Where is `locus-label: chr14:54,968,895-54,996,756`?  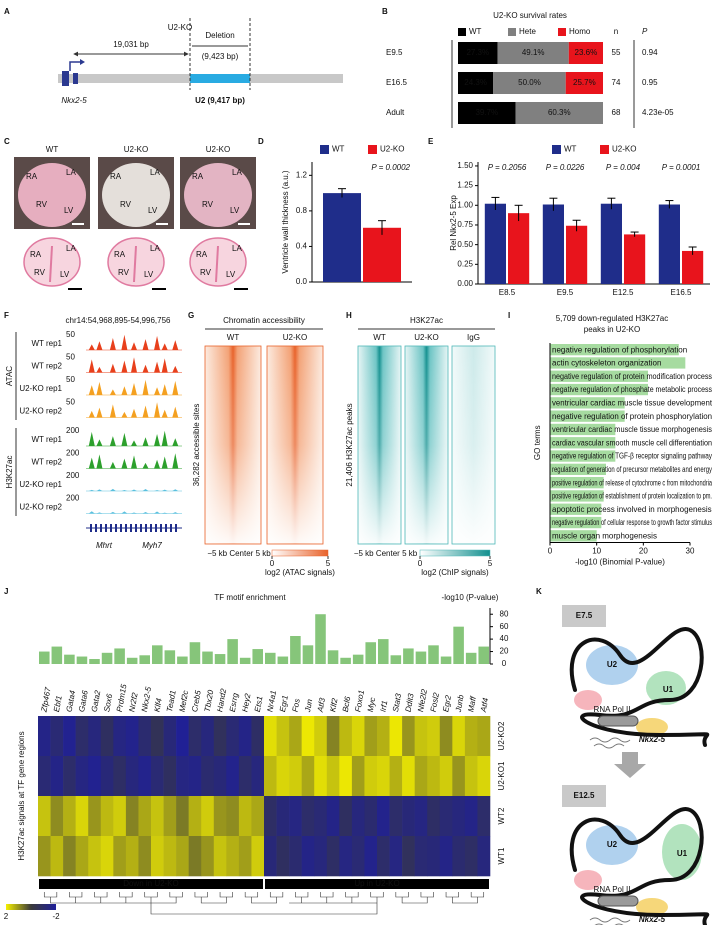
locus-label: chr14:54,968,895-54,996,756 is located at coordinates (119, 320).